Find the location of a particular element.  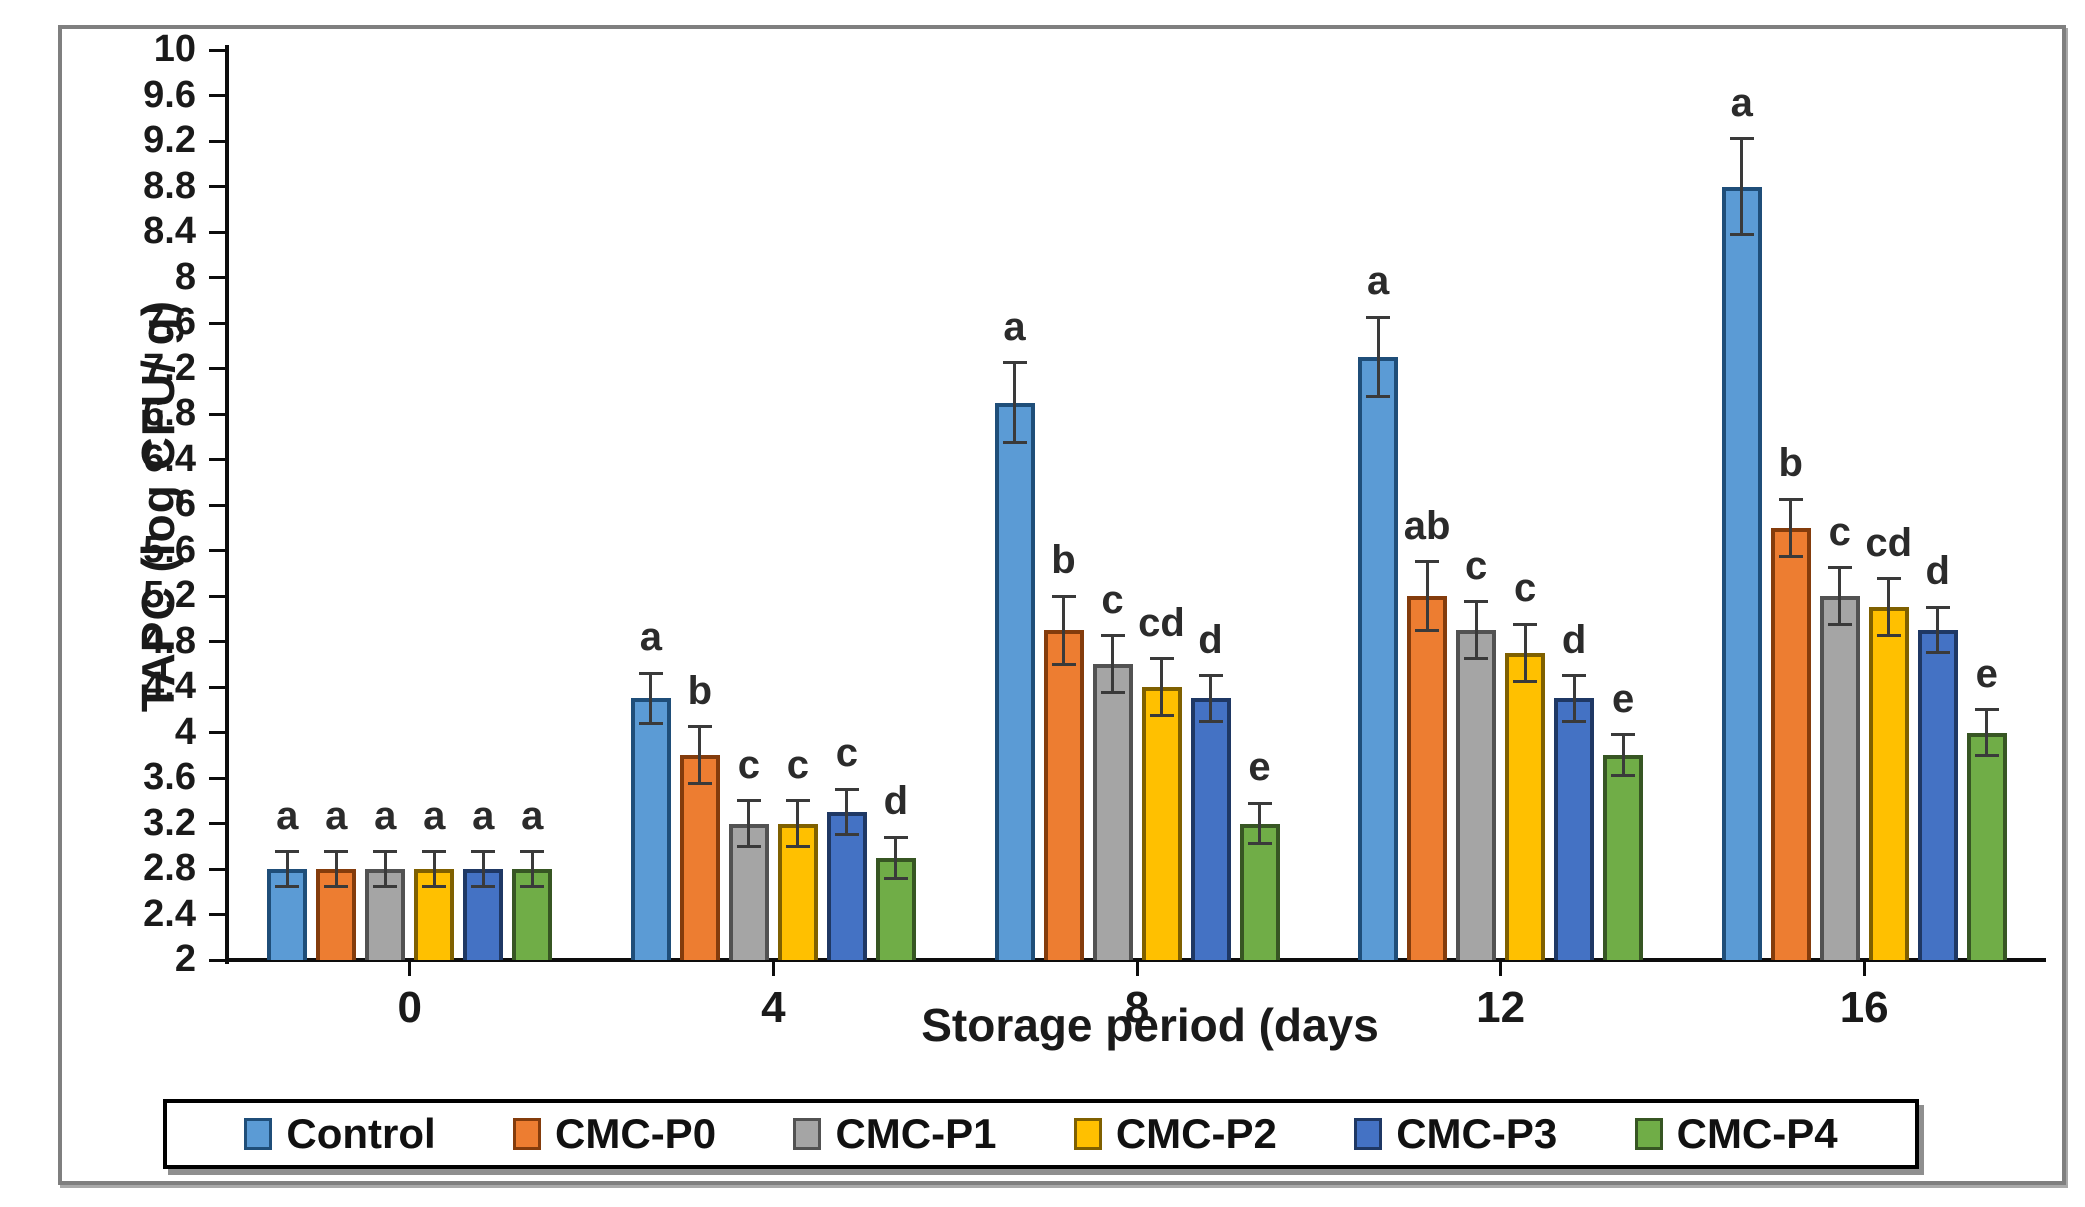

legend-item-label: Control is located at coordinates (361, 1133).